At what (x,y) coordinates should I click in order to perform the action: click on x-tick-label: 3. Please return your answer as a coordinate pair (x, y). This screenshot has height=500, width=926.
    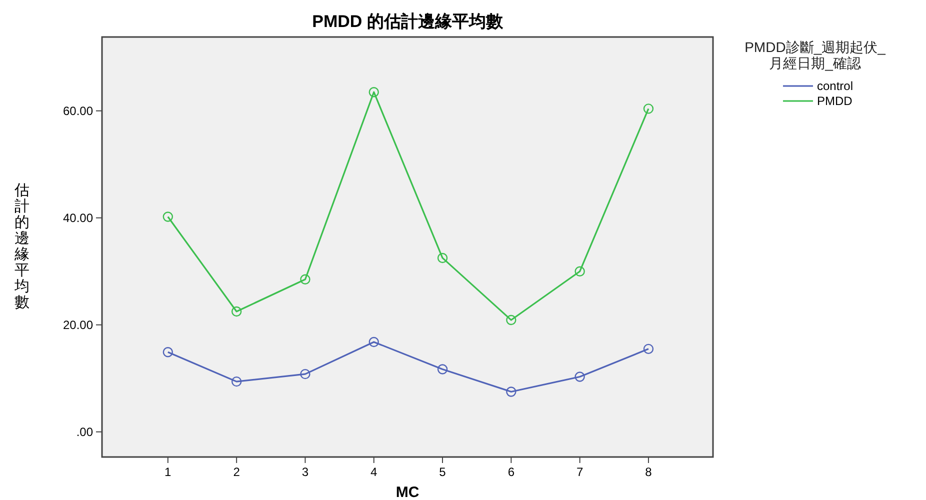
    Looking at the image, I should click on (305, 472).